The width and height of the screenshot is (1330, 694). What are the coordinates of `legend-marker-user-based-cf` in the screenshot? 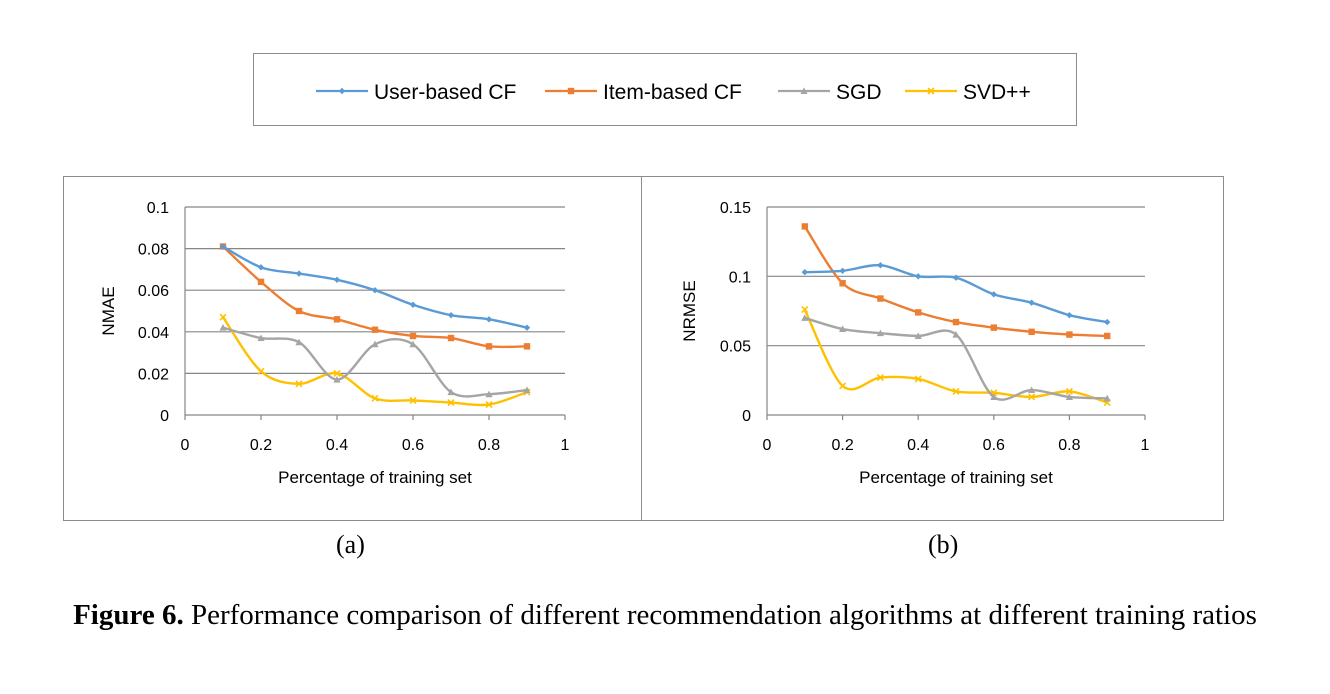 It's located at (342, 91).